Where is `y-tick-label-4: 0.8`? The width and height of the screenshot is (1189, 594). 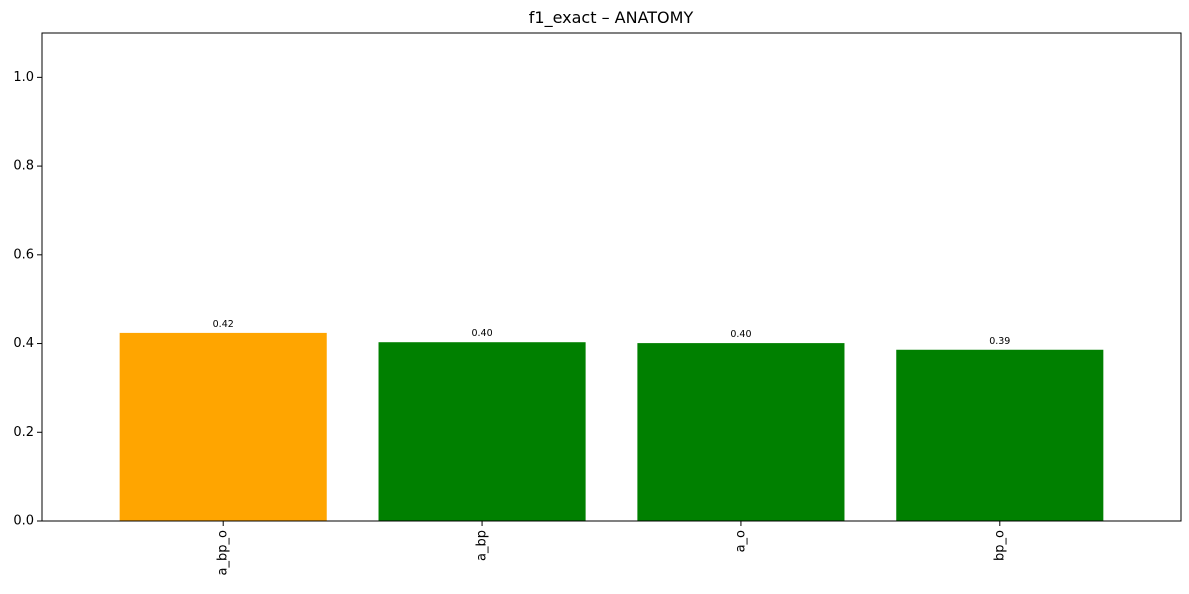 y-tick-label-4: 0.8 is located at coordinates (23, 166).